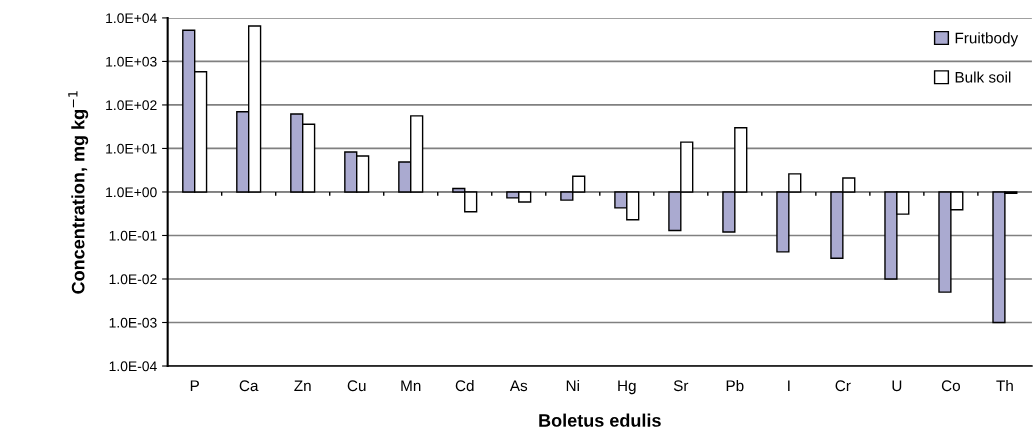  Describe the element at coordinates (681, 386) in the screenshot. I see `x-tick-label: Sr` at that location.